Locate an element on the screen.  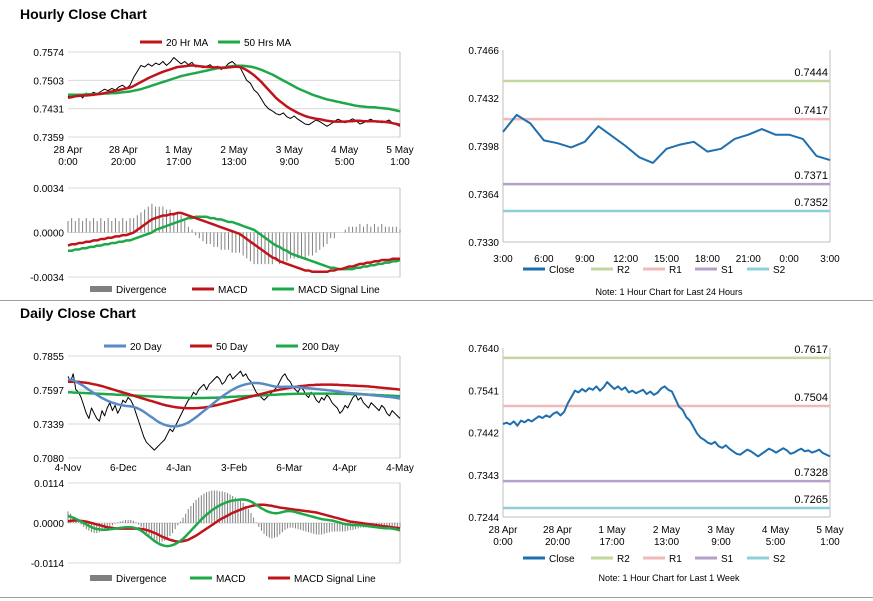
daily-week-ytick: 0.7244 is located at coordinates (483, 518).